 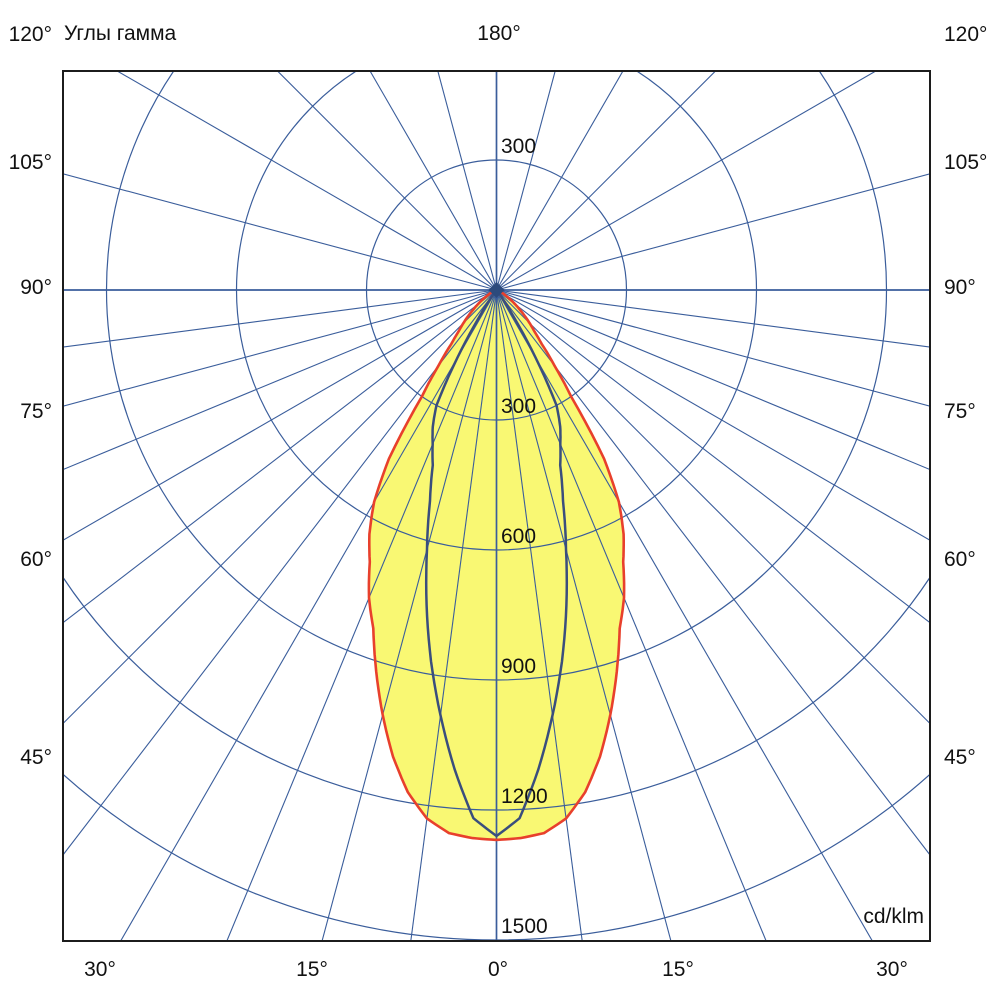 I want to click on c0-outer-curve, so click(x=496, y=565).